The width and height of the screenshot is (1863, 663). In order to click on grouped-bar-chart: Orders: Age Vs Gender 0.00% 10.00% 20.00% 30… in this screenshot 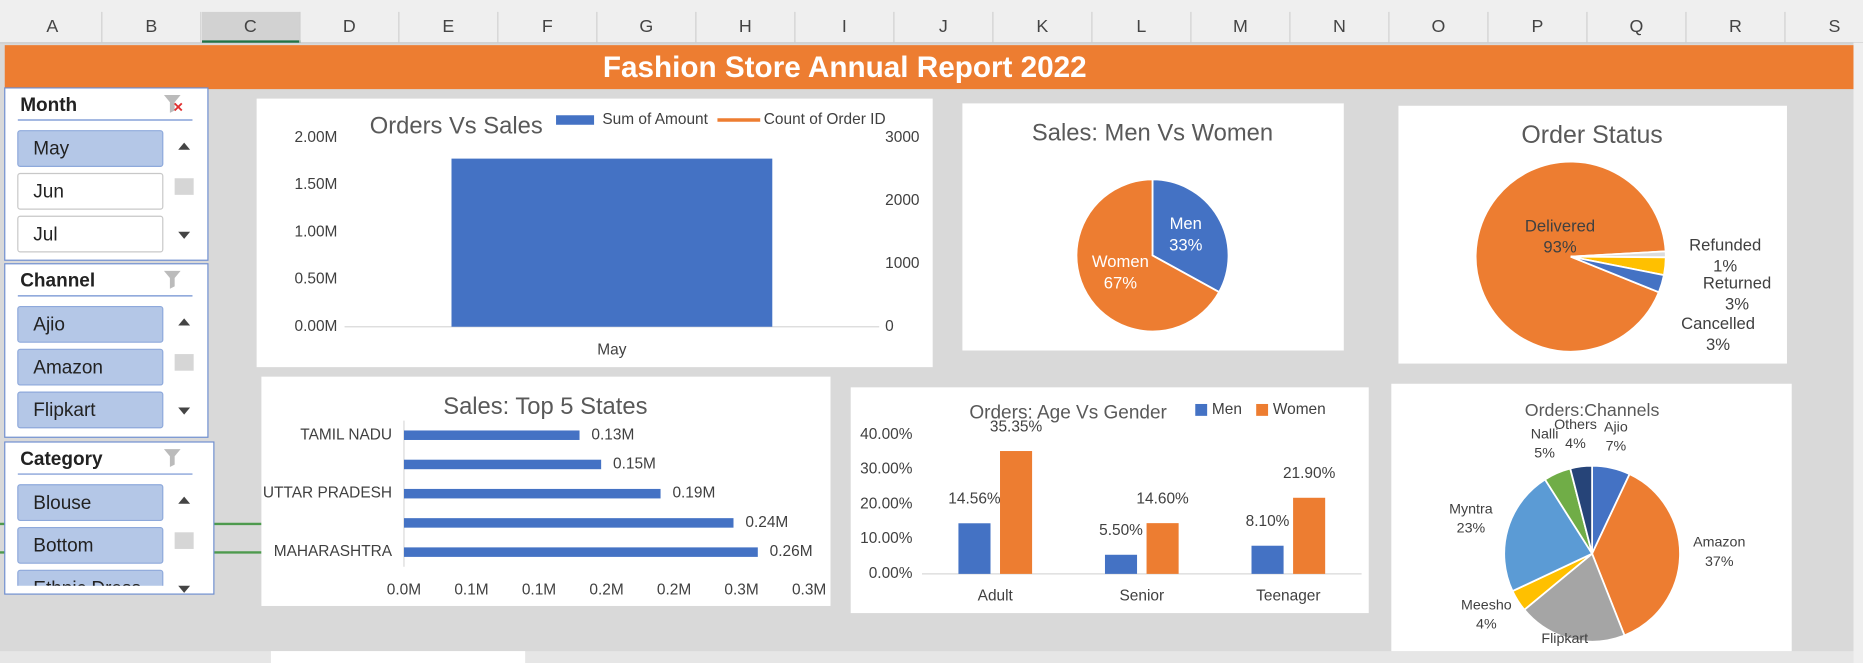, I will do `click(1111, 503)`.